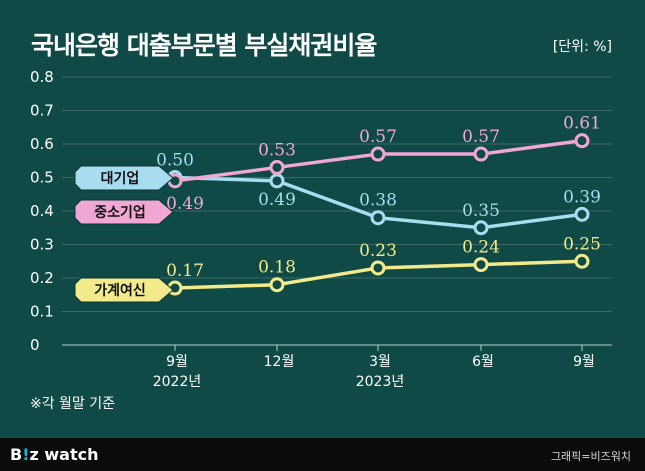  What do you see at coordinates (380, 382) in the screenshot?
I see `x-tick-label: 2023년` at bounding box center [380, 382].